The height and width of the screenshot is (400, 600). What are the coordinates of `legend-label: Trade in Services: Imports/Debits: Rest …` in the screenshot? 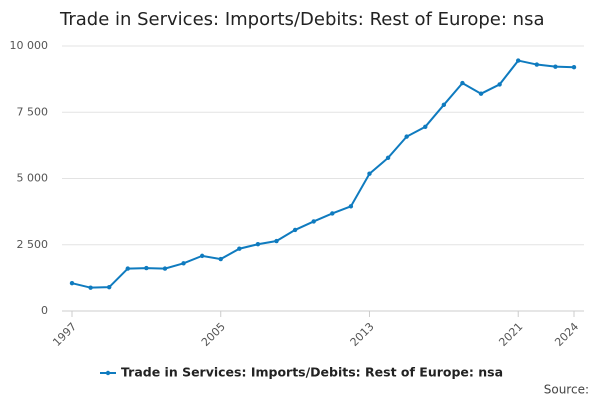 It's located at (312, 372).